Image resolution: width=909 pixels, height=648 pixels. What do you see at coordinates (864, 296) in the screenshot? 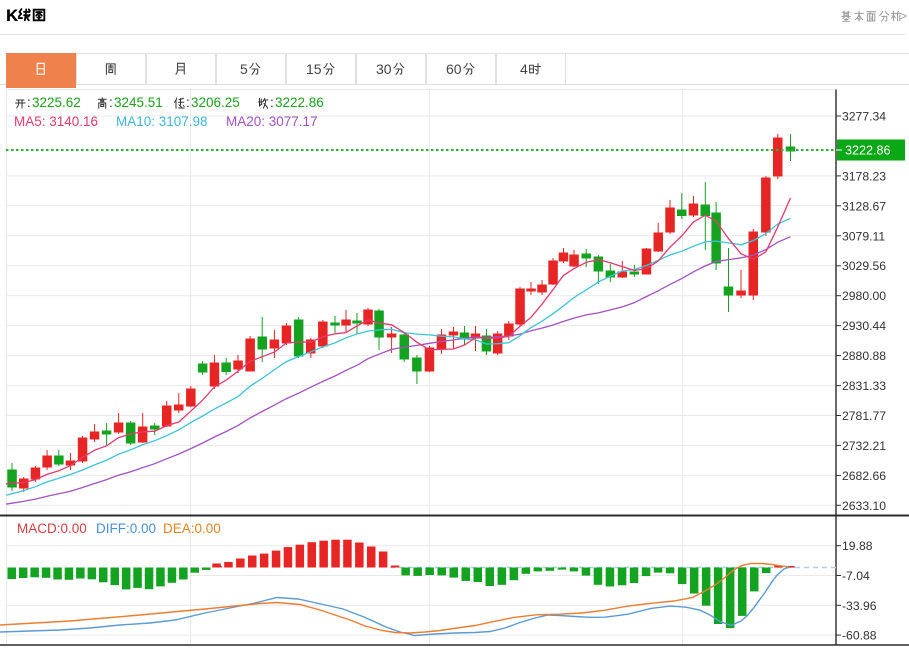
I see `svg-text: 2980.00` at bounding box center [864, 296].